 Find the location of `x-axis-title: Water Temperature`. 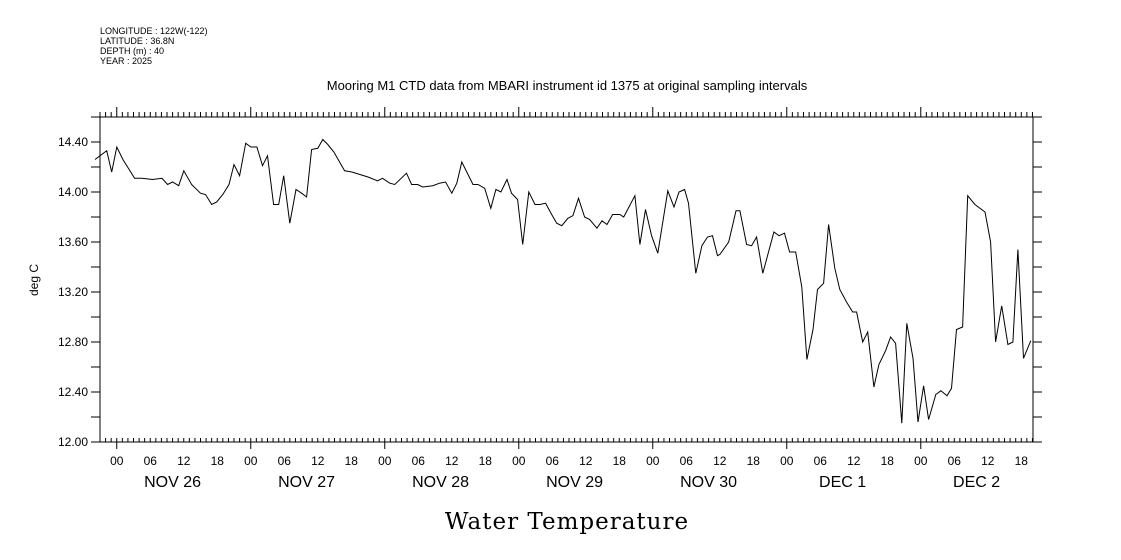

x-axis-title: Water Temperature is located at coordinates (567, 522).